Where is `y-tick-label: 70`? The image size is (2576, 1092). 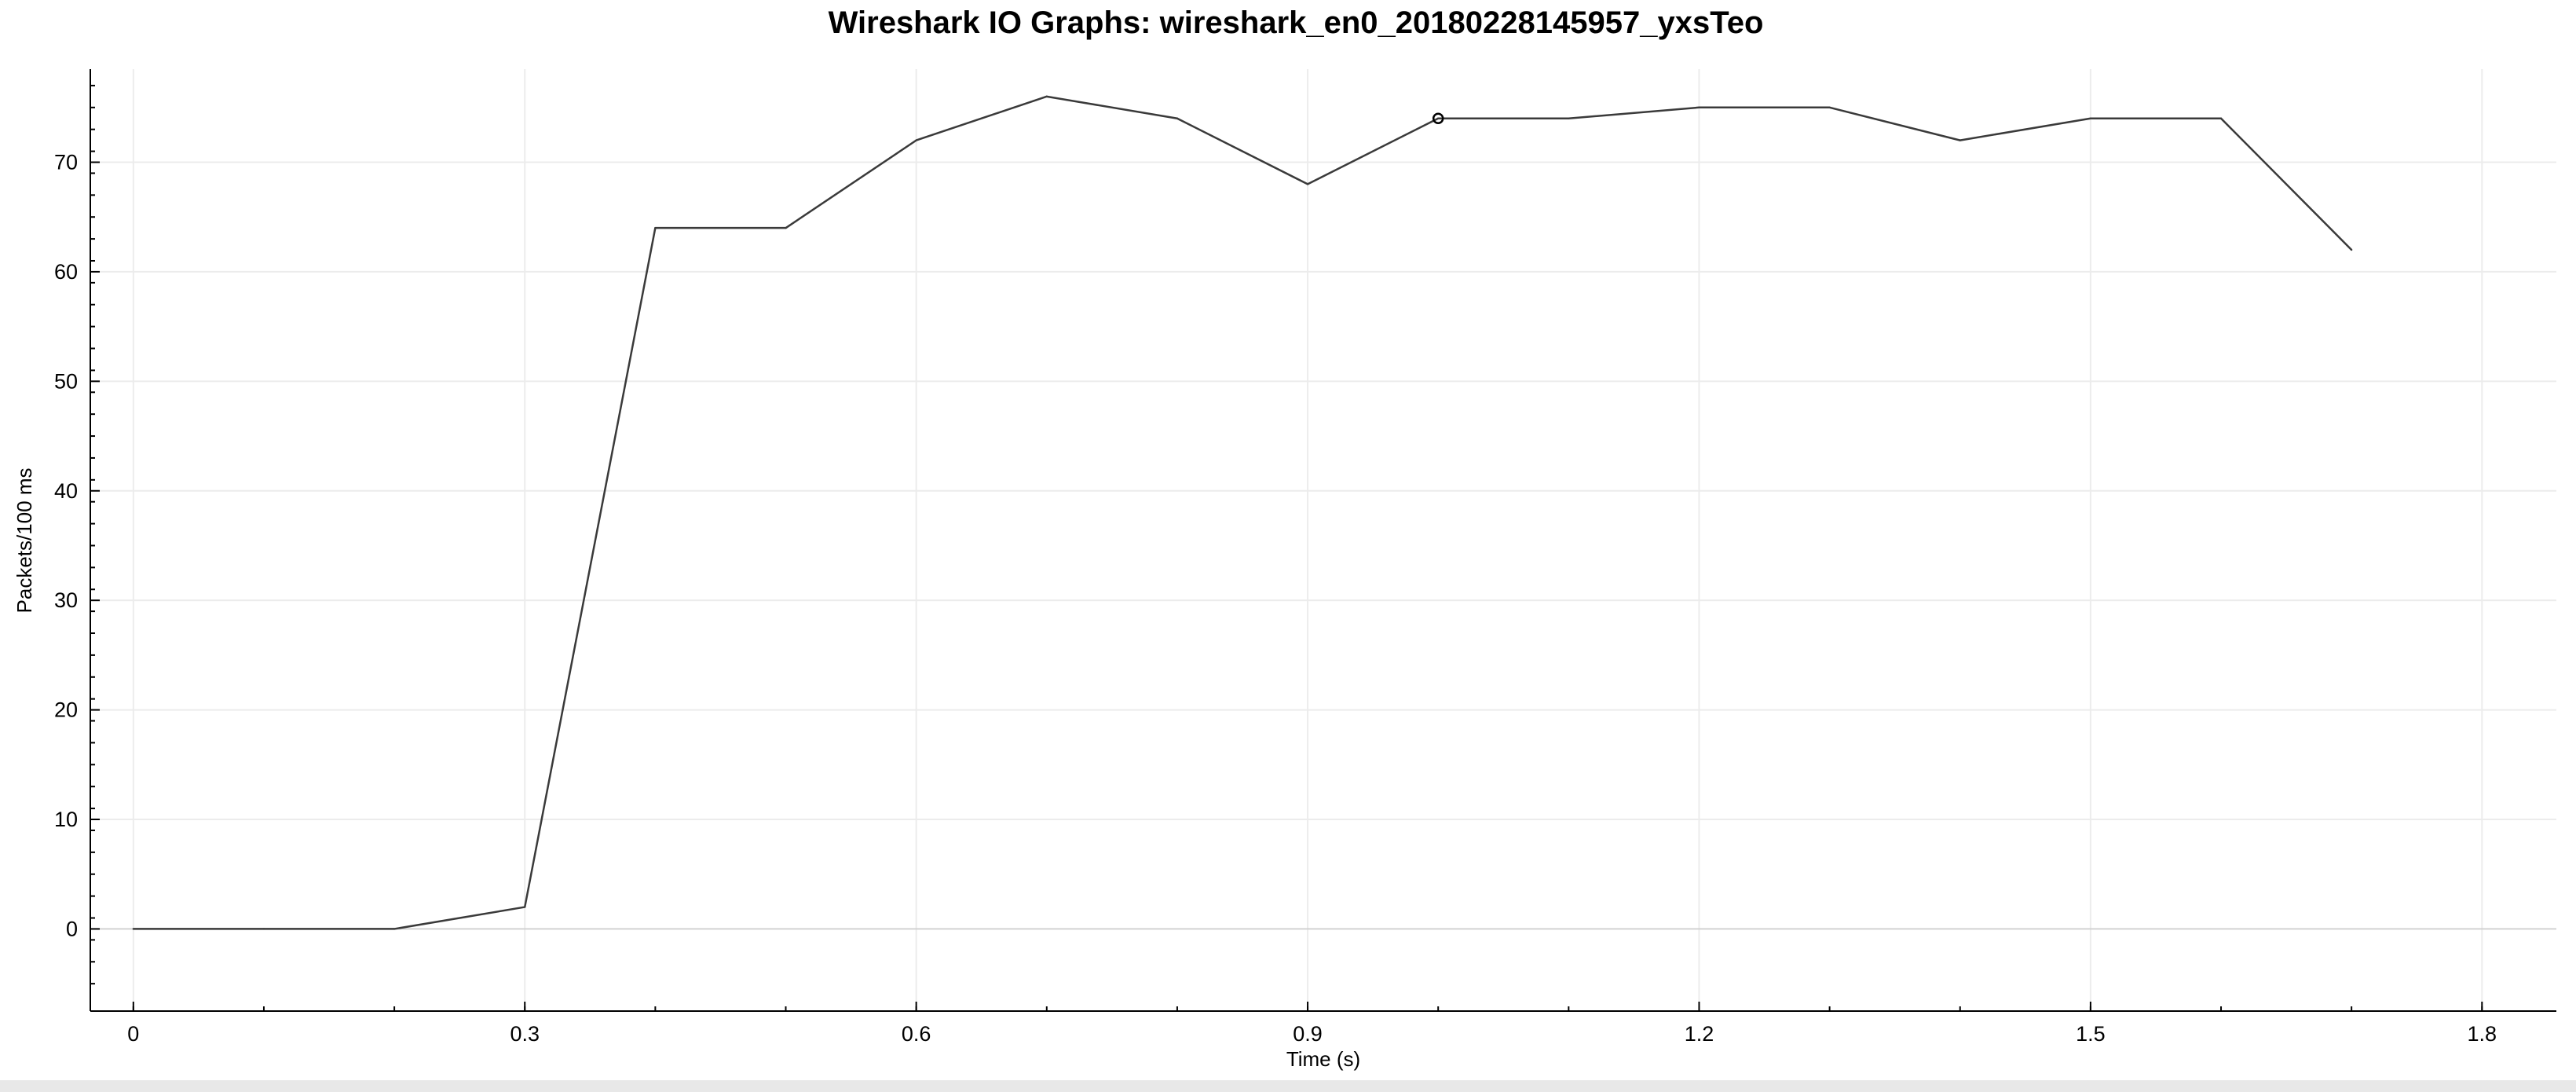
y-tick-label: 70 is located at coordinates (66, 162).